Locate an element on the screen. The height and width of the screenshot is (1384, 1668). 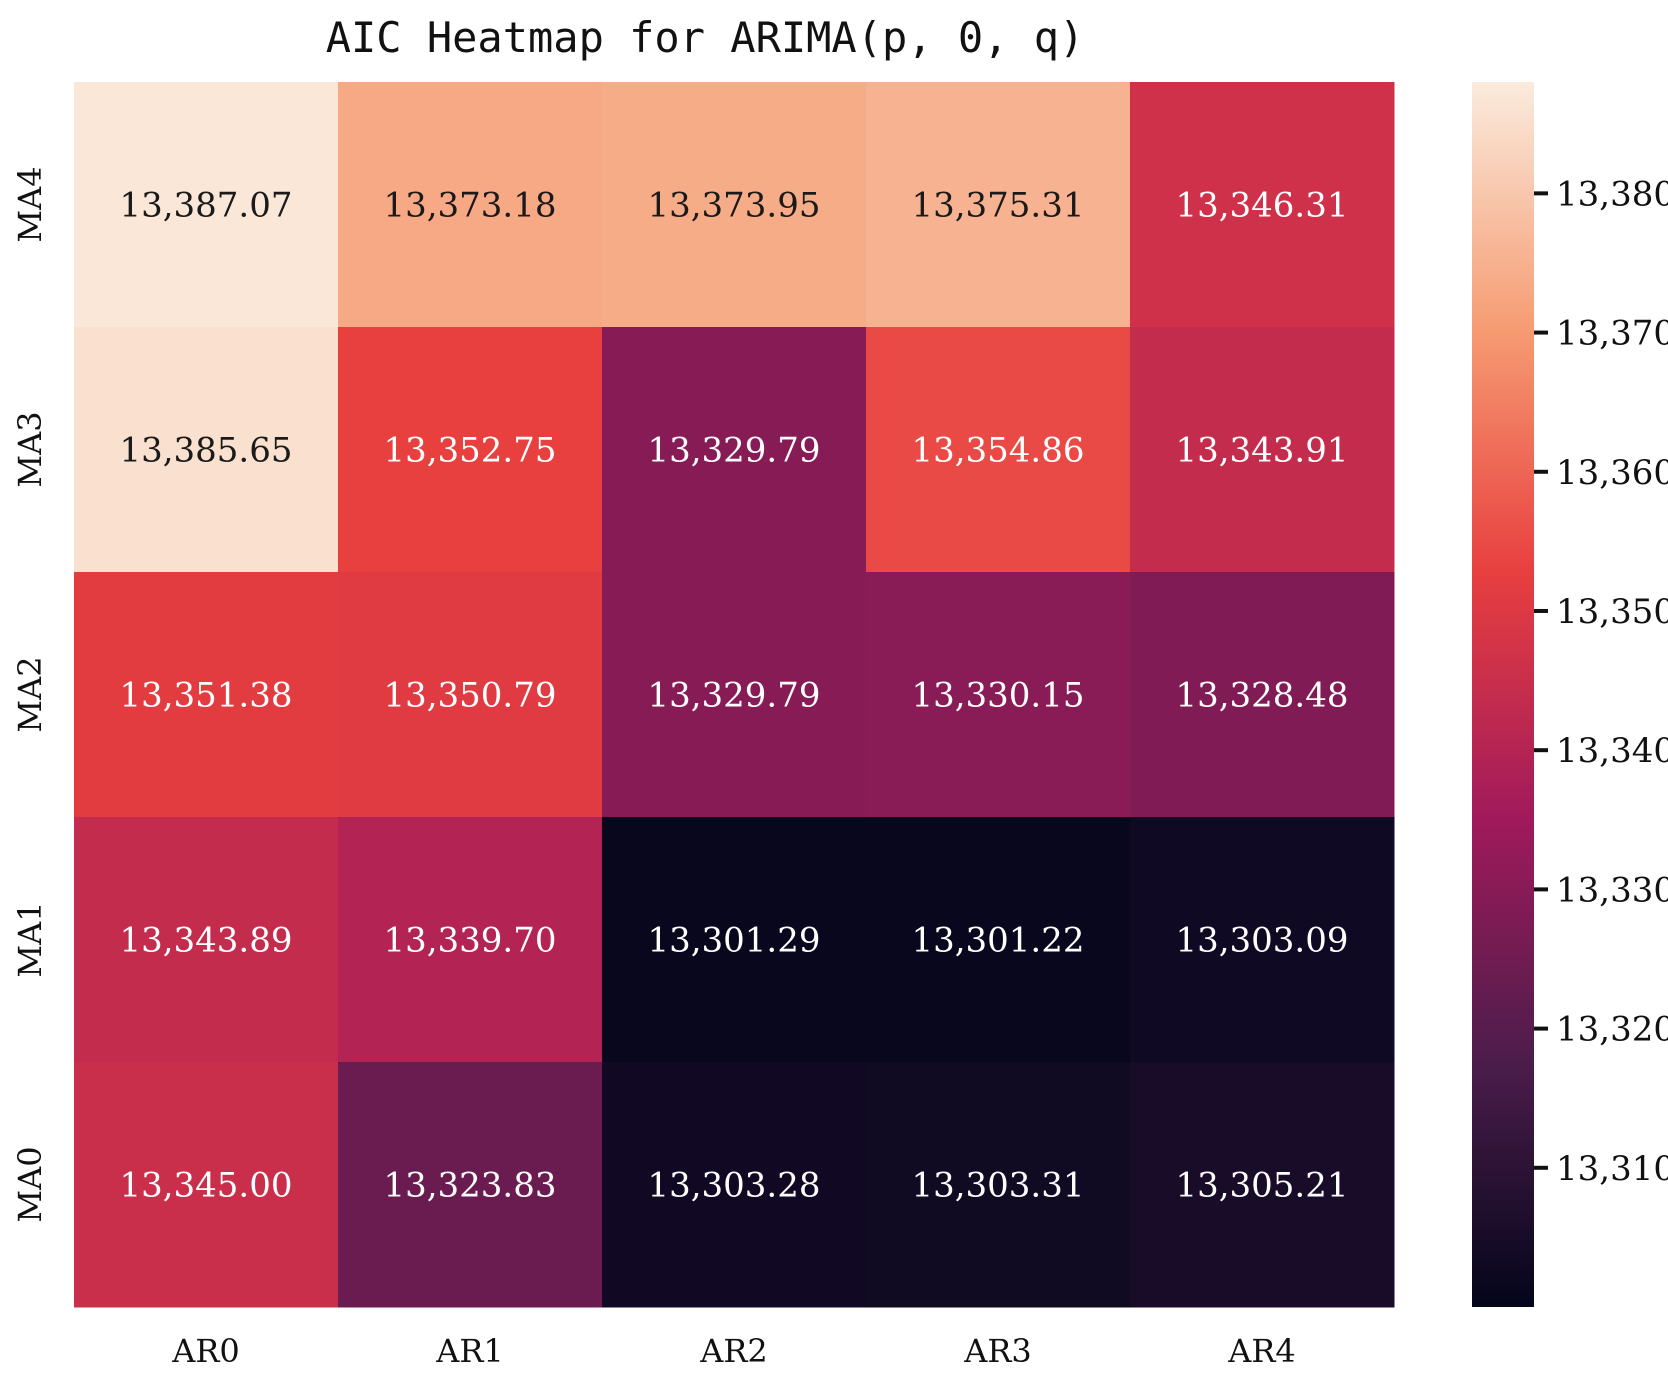
cell-value-label: 13,301.22 is located at coordinates (997, 941).